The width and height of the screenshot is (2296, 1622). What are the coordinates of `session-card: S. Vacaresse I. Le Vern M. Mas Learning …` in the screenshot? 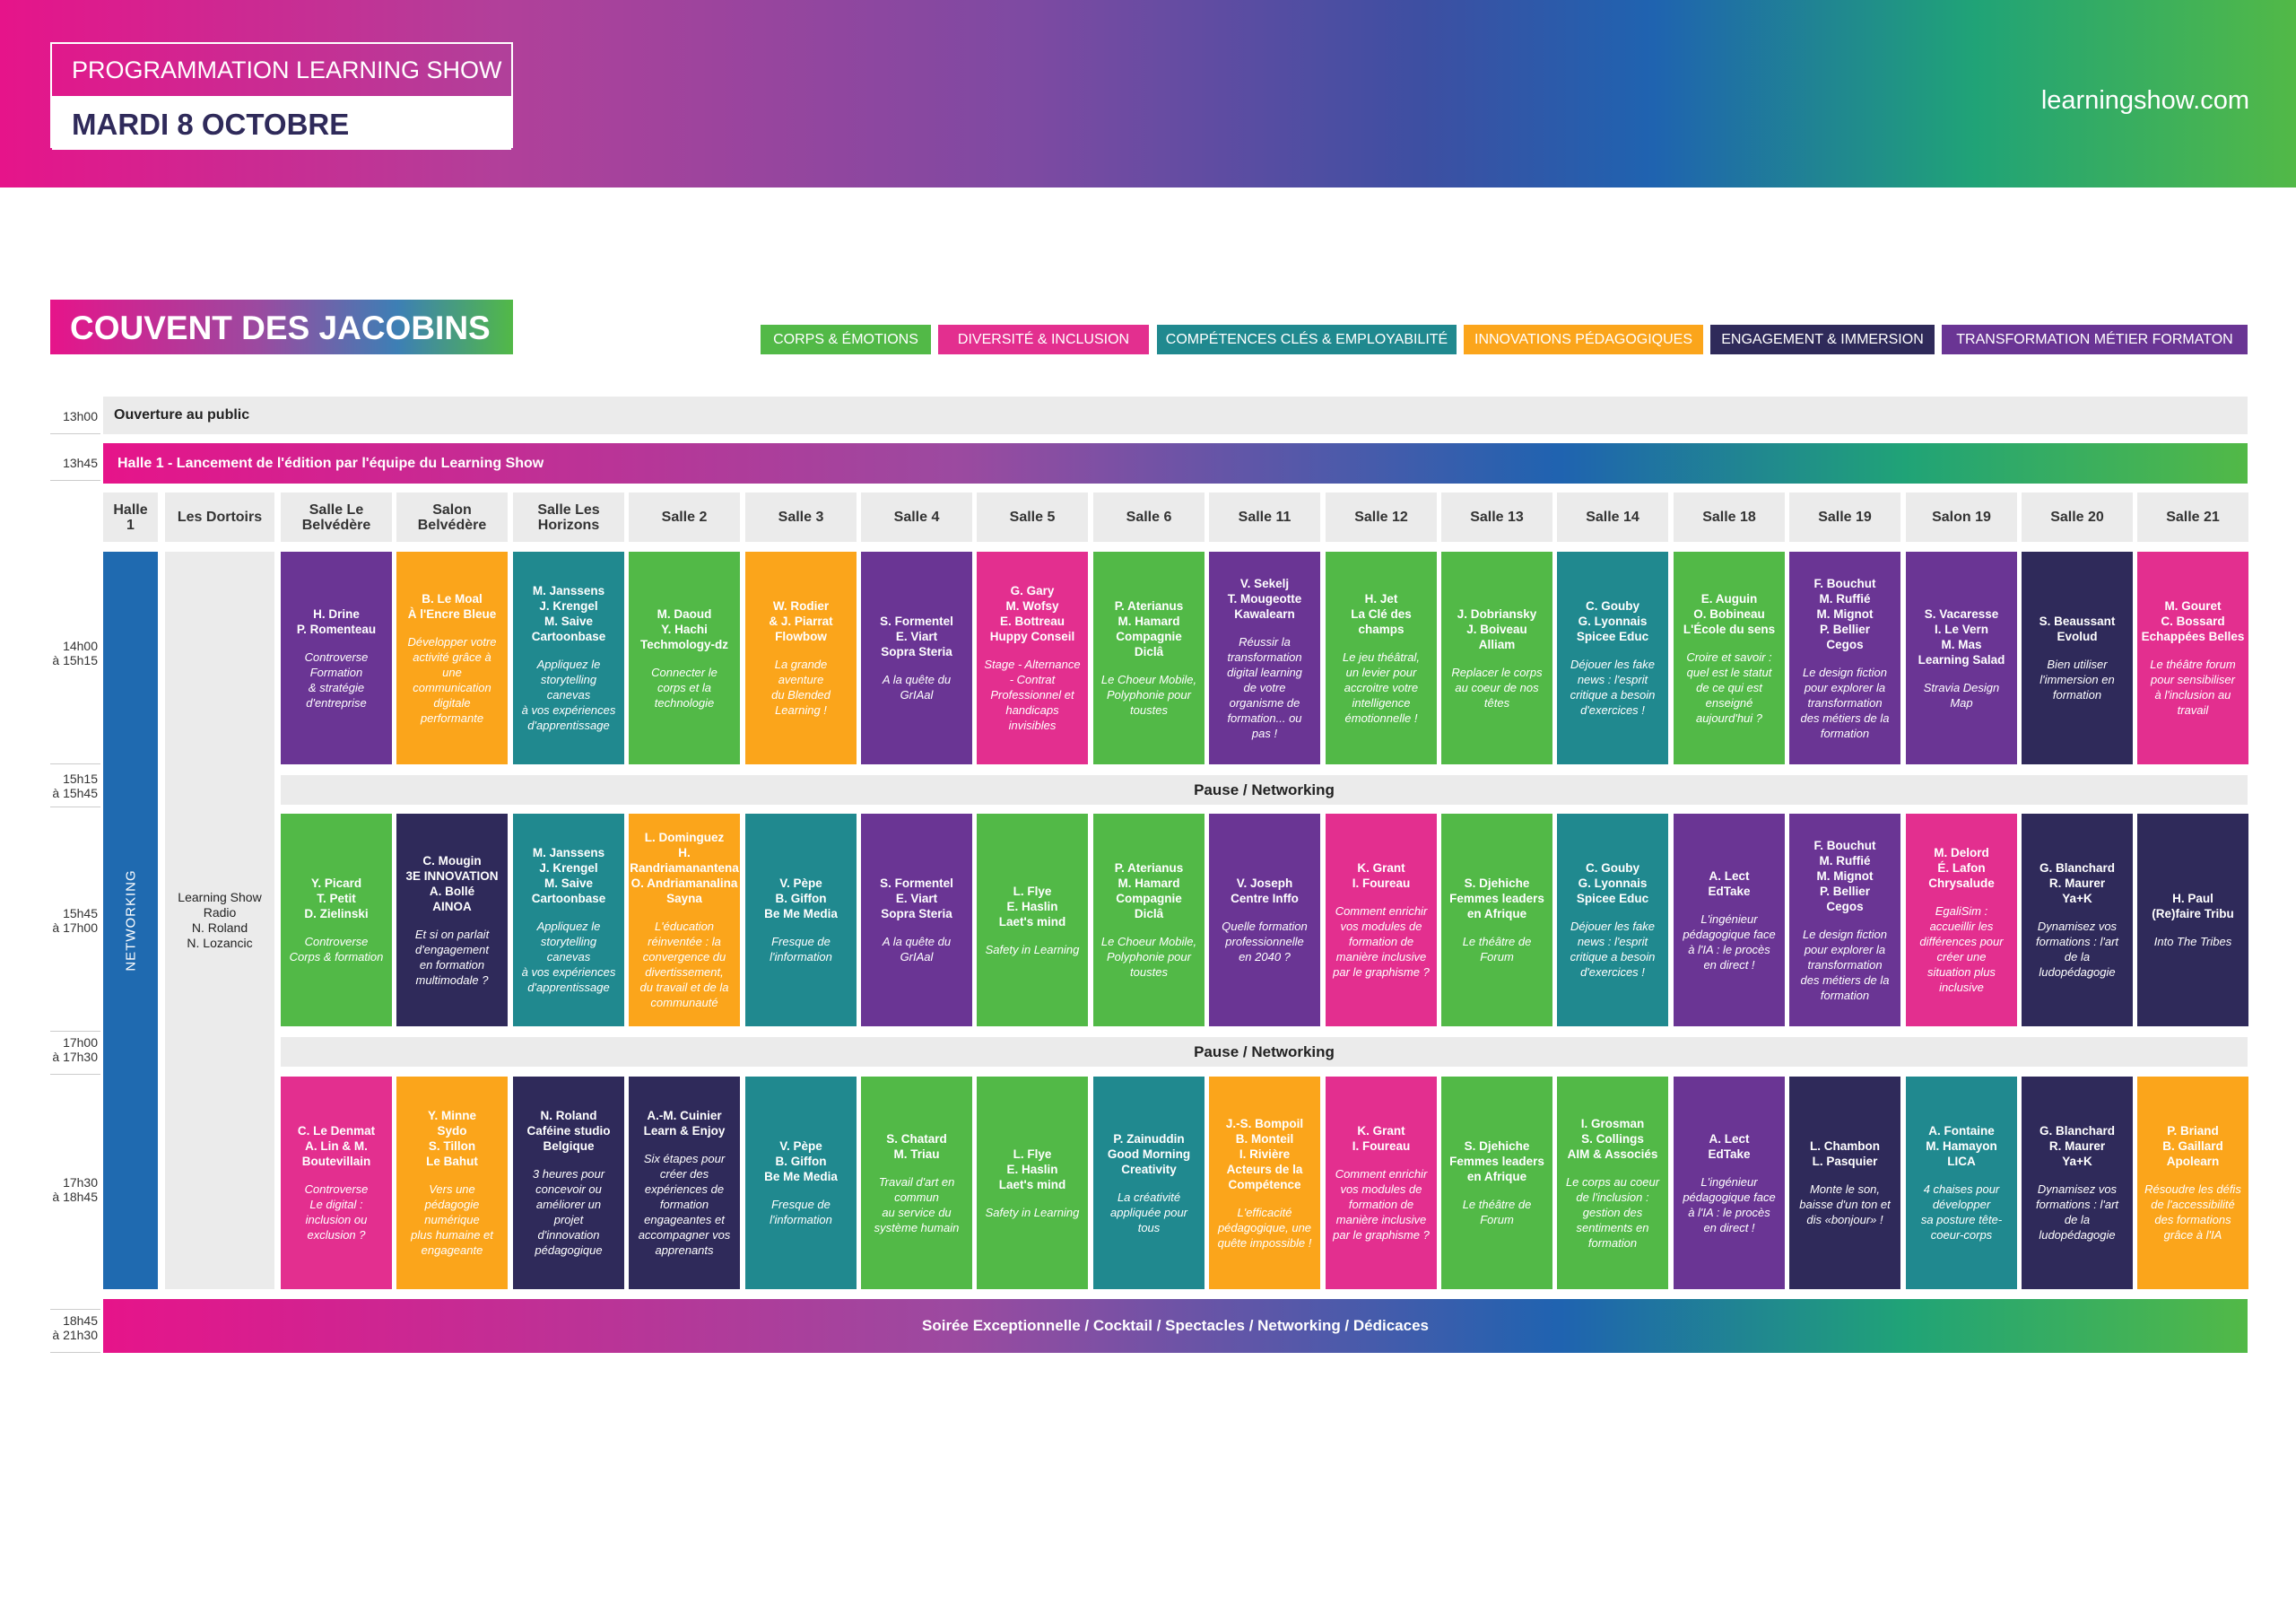 It's located at (1961, 658).